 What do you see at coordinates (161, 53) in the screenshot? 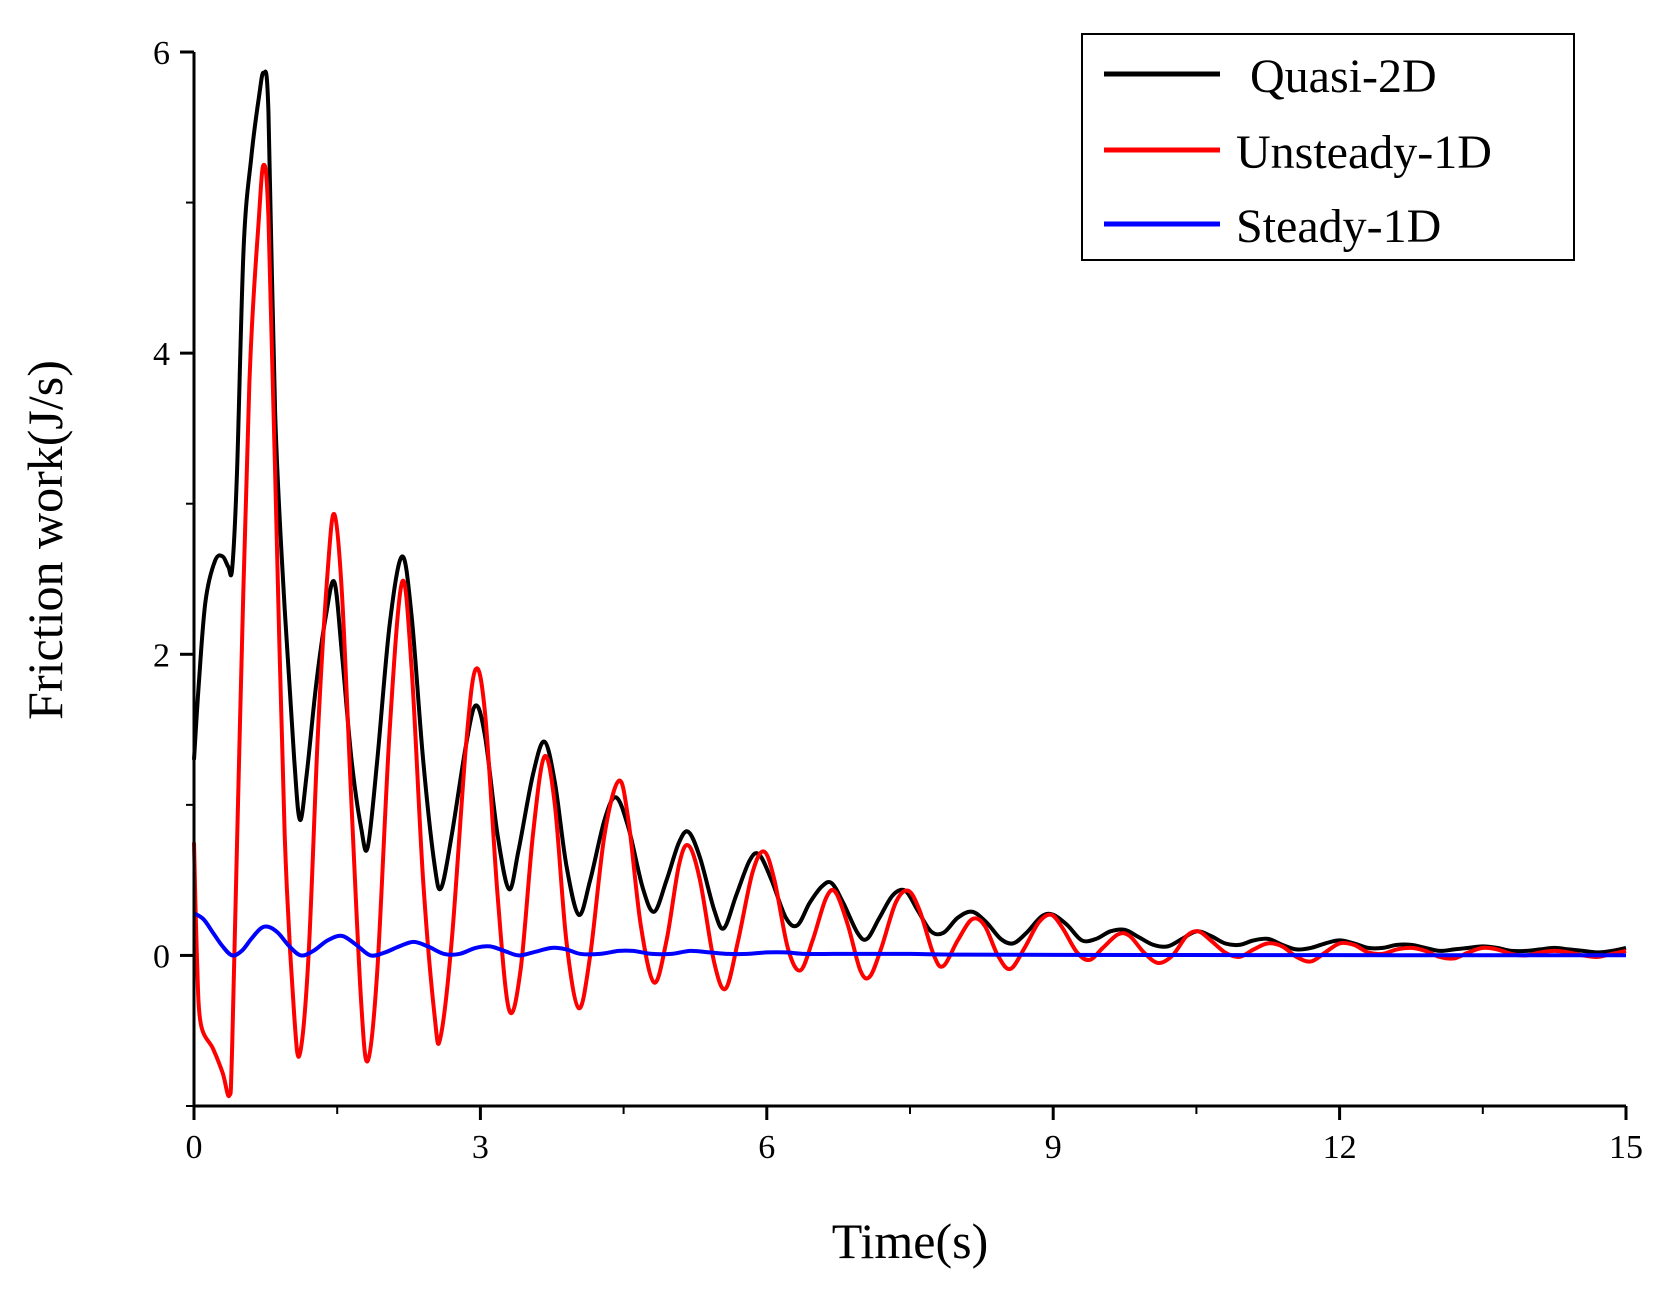
I see `y-tick-label: 6` at bounding box center [161, 53].